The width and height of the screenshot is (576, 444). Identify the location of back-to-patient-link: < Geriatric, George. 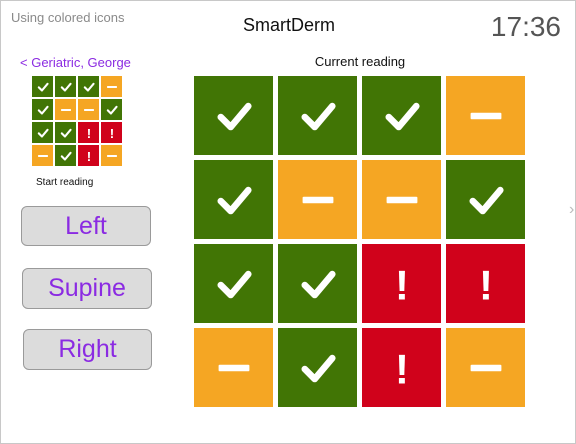
(75, 62).